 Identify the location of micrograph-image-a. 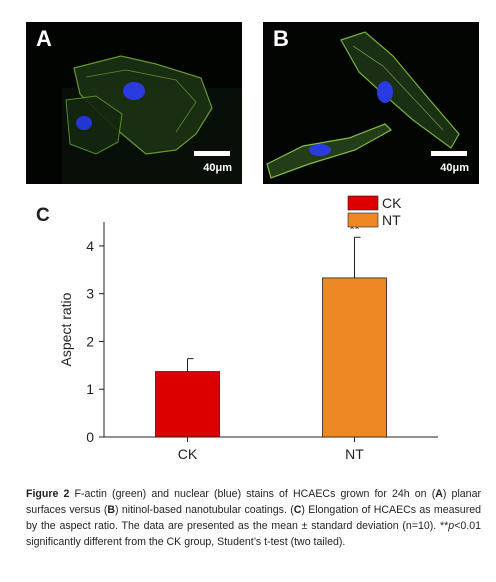
(134, 103).